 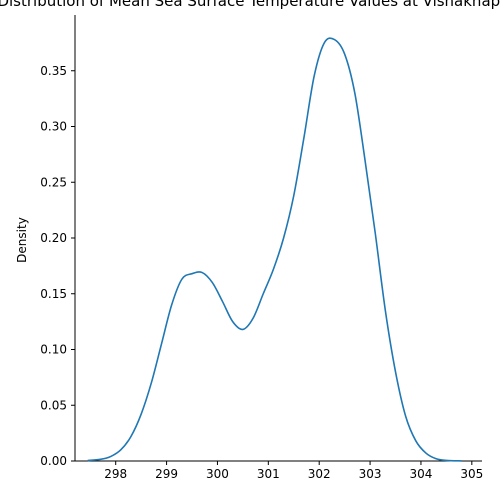 I want to click on y-tick-label: 0.25, so click(x=53, y=182).